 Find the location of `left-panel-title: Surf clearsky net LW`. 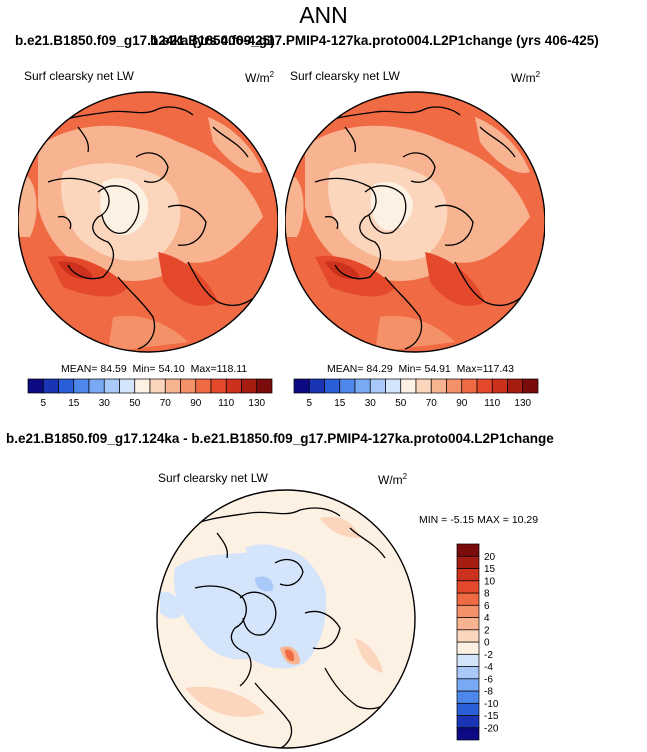

left-panel-title: Surf clearsky net LW is located at coordinates (79, 76).